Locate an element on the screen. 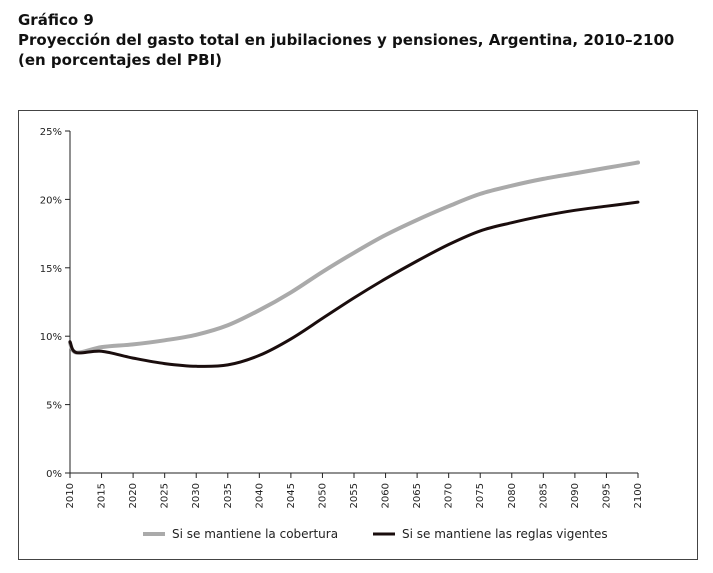 This screenshot has height=573, width=713. x-tick-label: 2030 is located at coordinates (196, 495).